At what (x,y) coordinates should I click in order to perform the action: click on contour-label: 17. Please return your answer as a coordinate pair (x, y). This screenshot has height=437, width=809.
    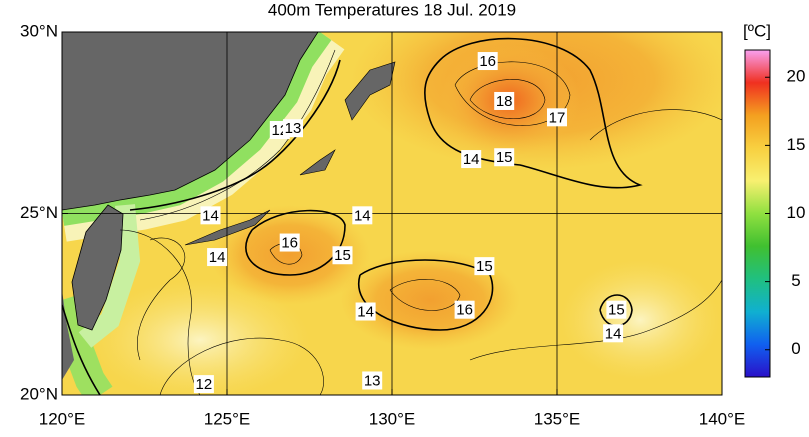
    Looking at the image, I should click on (557, 117).